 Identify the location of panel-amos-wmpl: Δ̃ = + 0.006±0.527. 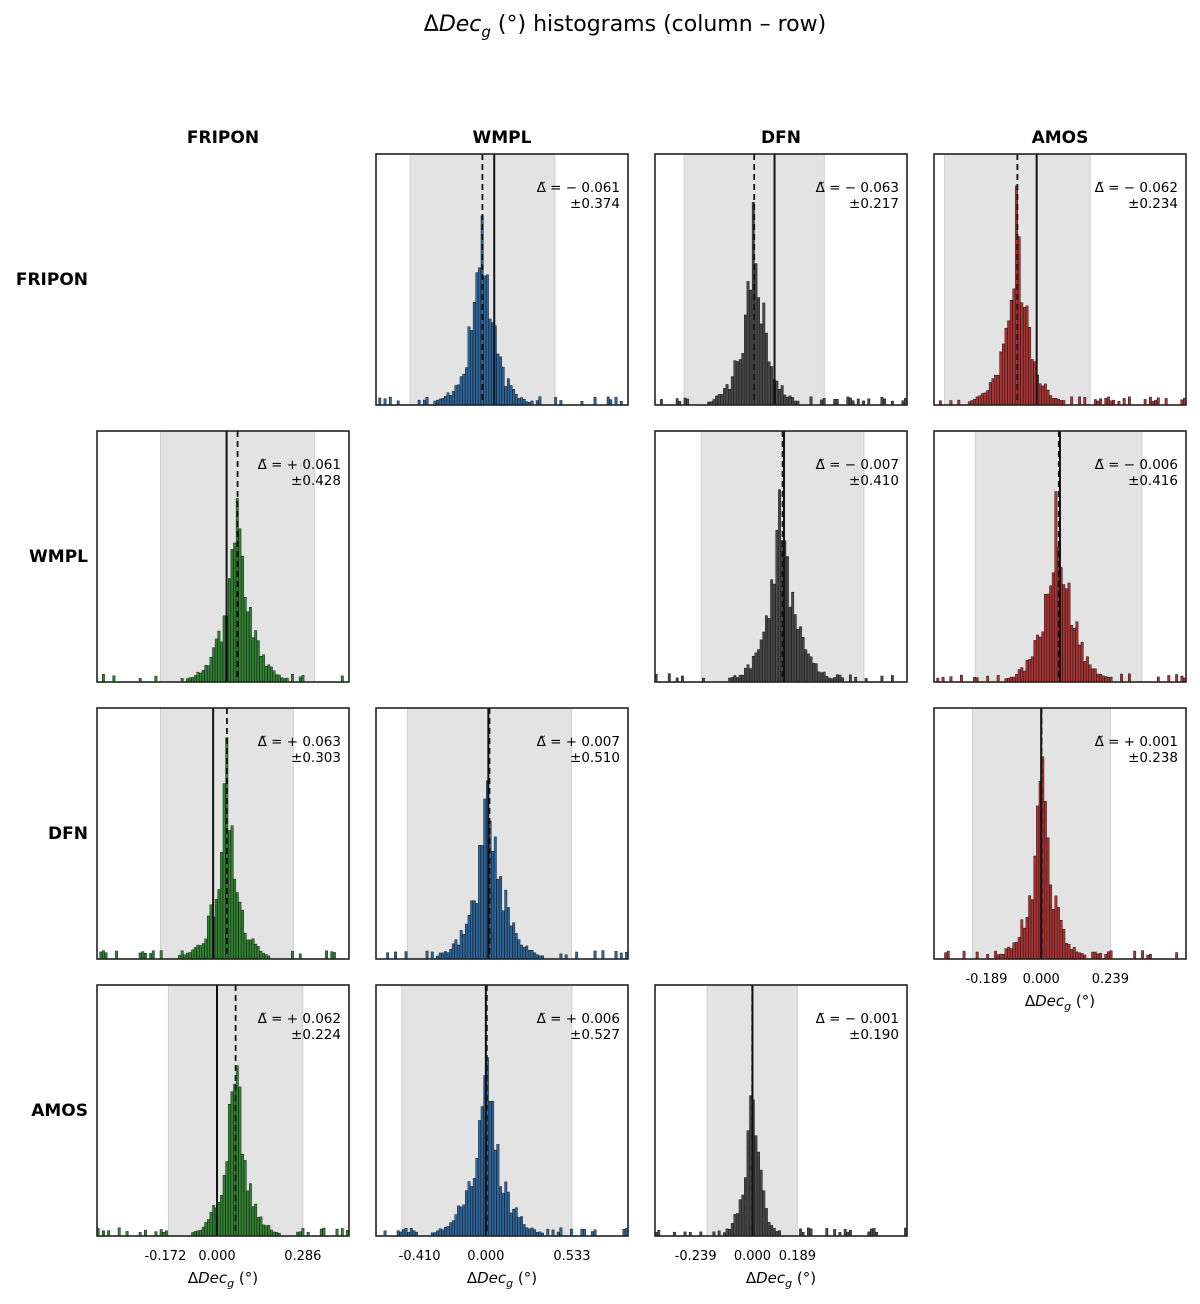
(502, 1110).